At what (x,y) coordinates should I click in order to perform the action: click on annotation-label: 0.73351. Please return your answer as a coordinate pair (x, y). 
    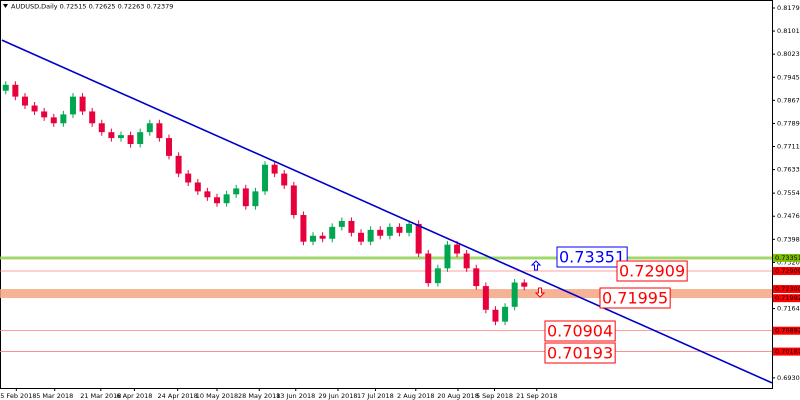
    Looking at the image, I should click on (592, 257).